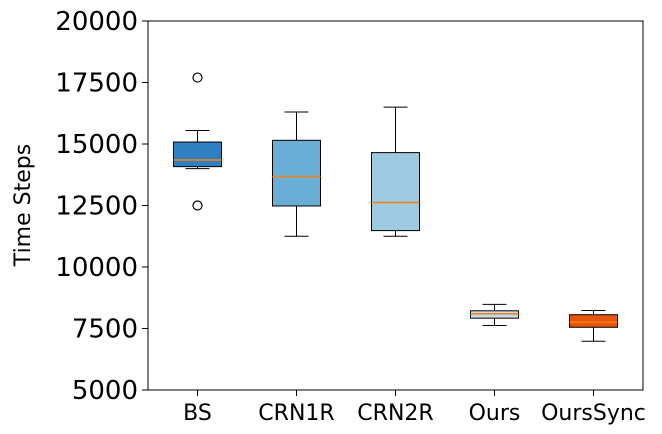 Image resolution: width=662 pixels, height=434 pixels. I want to click on y-tick-label: 17500, so click(96, 84).